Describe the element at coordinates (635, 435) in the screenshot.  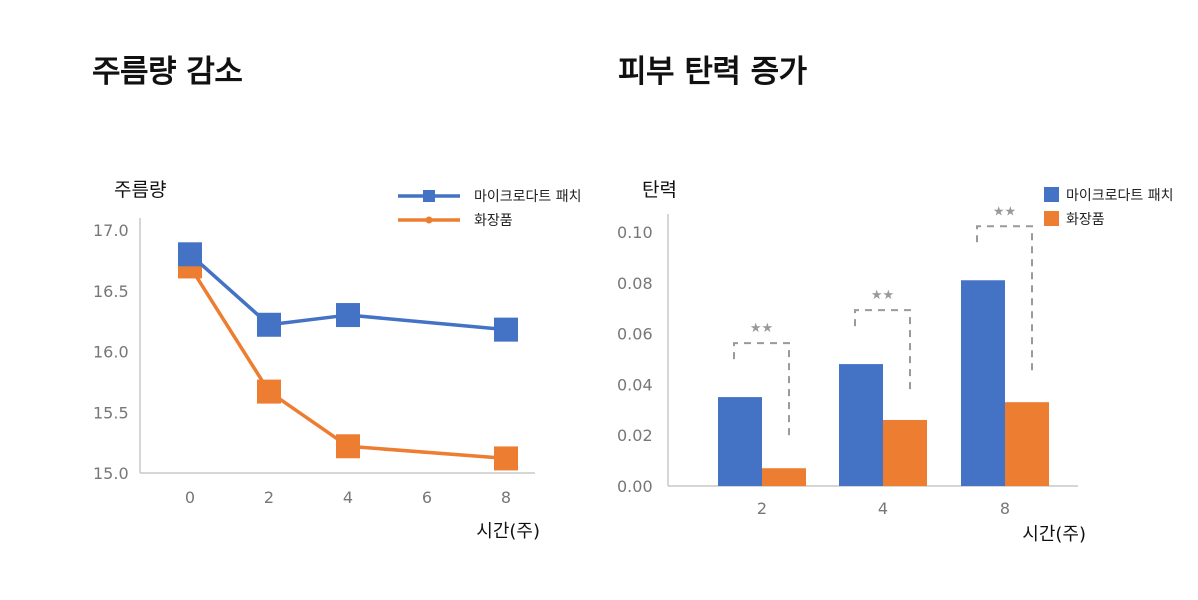
I see `bar-y-tick-label: 0.02` at that location.